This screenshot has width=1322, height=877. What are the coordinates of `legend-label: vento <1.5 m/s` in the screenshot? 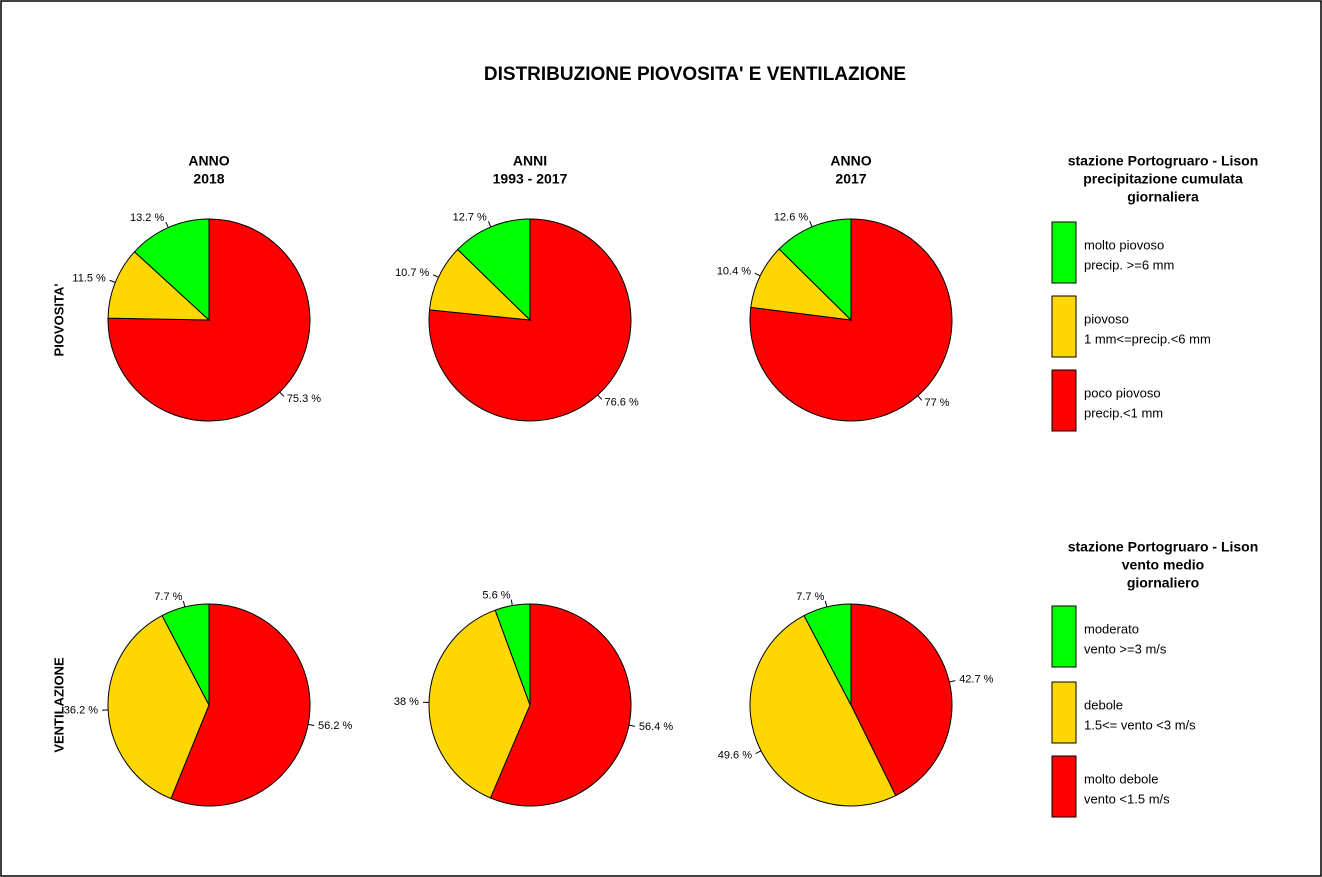 It's located at (1127, 798).